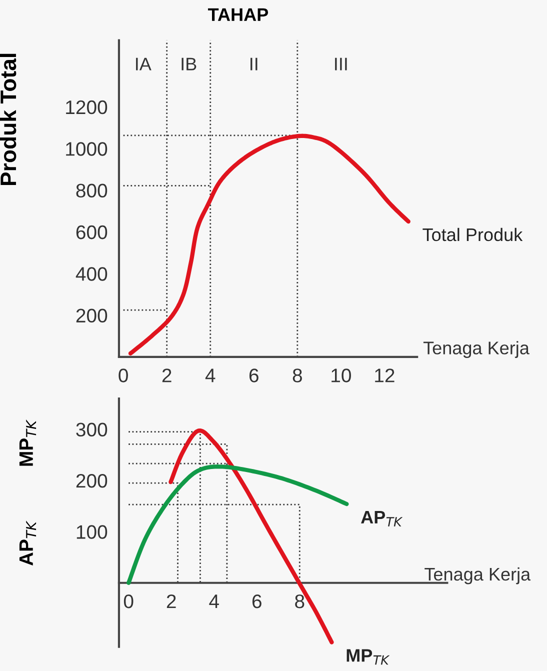 The width and height of the screenshot is (547, 671). What do you see at coordinates (27, 493) in the screenshot?
I see `text: AP$_{TK}$ MP$_{TK}$` at bounding box center [27, 493].